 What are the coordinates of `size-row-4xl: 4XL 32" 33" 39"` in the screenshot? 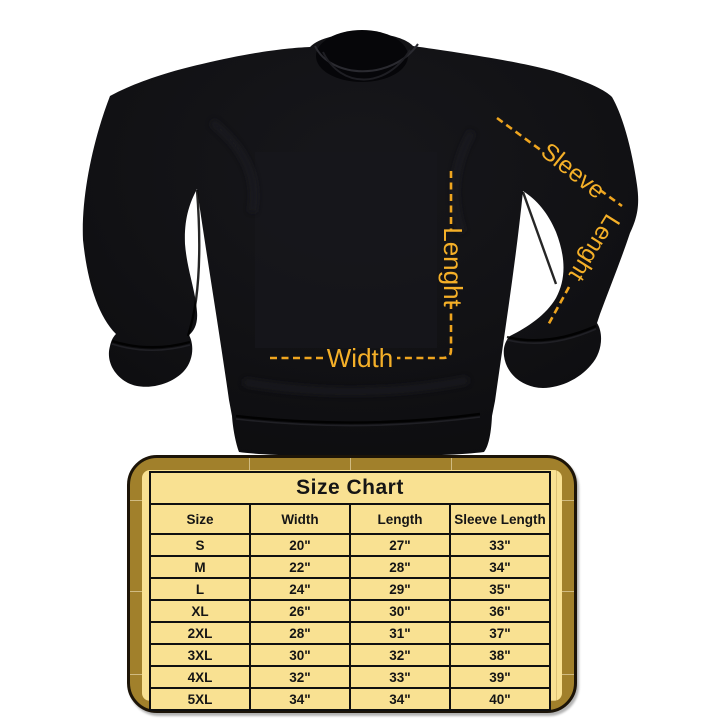 It's located at (350, 677).